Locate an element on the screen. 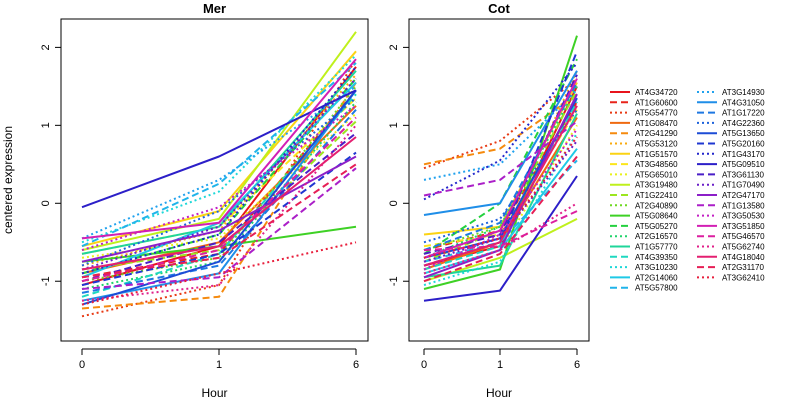 The height and width of the screenshot is (405, 800). legend-label: AT3G14930 is located at coordinates (743, 92).